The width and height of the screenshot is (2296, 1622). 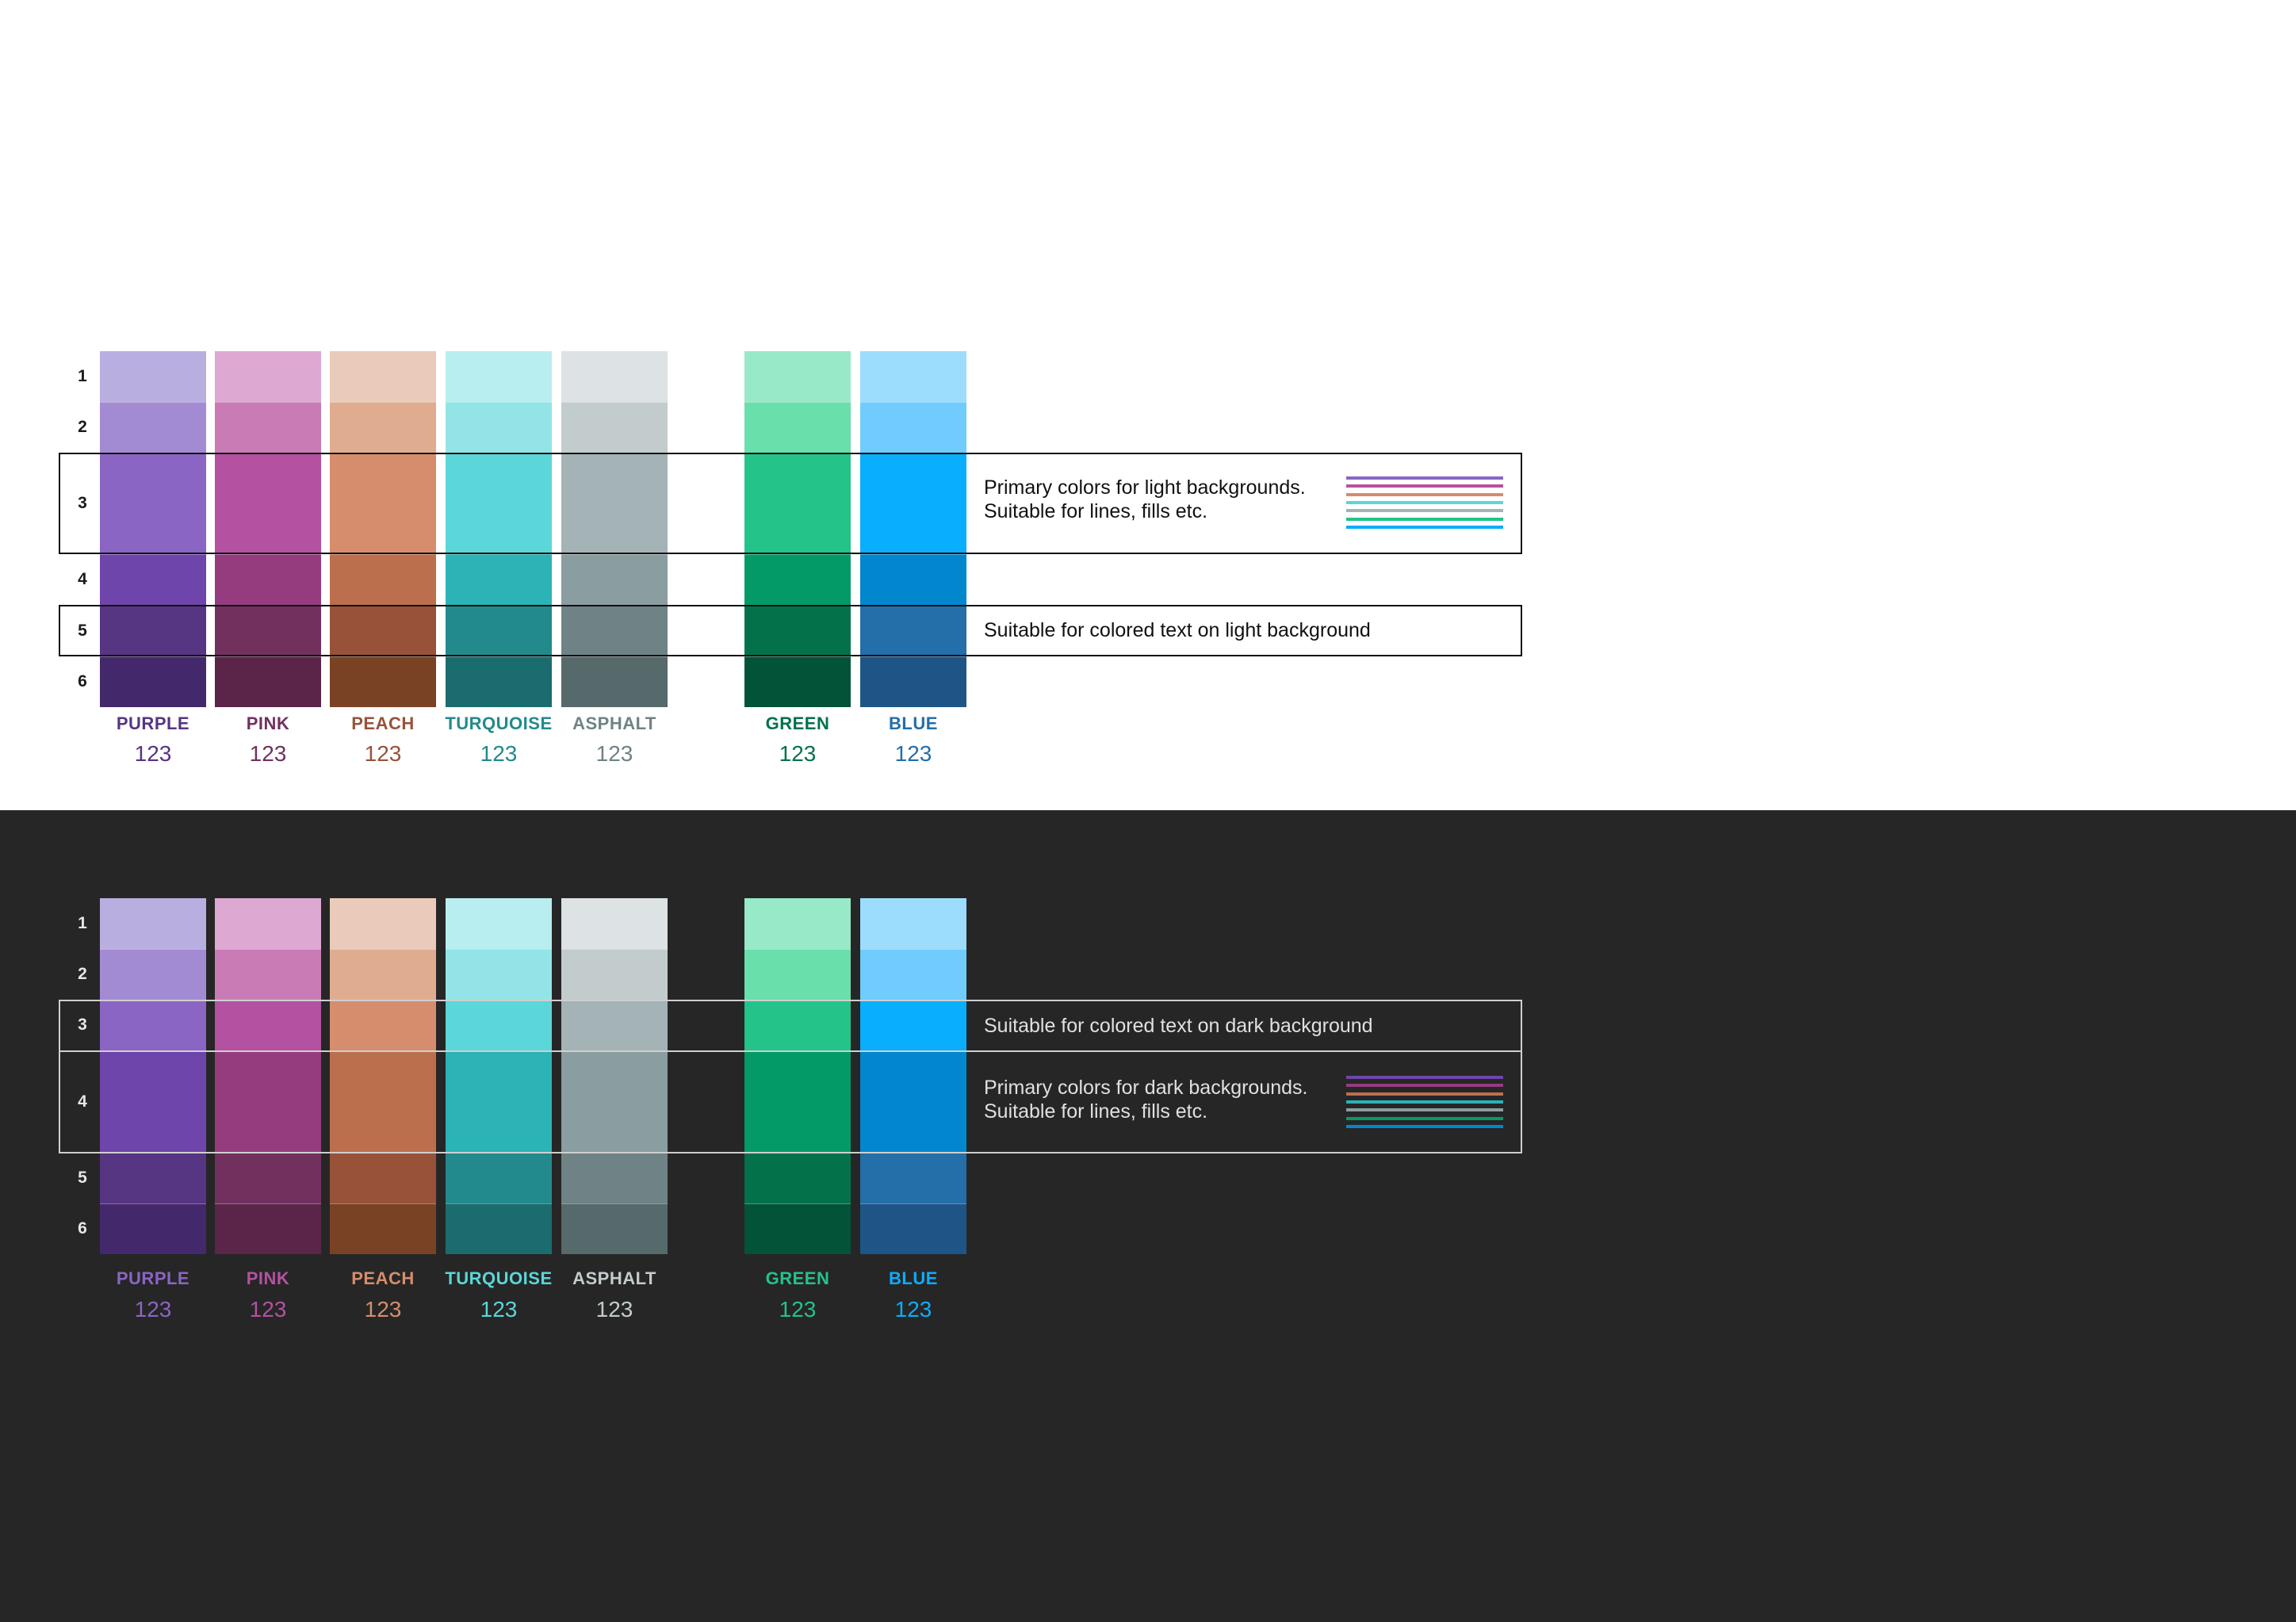 I want to click on sample-line-pink, so click(x=1424, y=486).